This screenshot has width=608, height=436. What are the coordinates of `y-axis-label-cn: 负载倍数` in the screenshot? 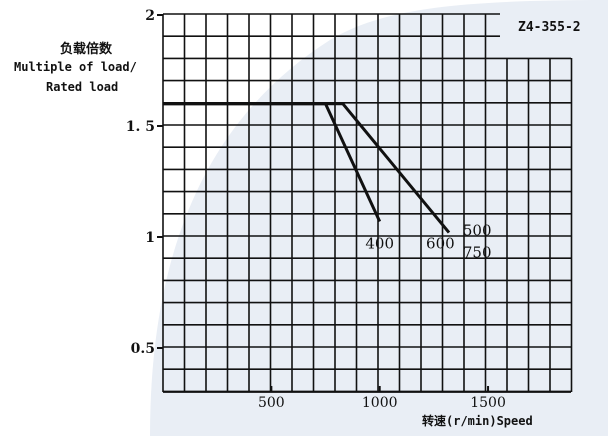 It's located at (86, 49).